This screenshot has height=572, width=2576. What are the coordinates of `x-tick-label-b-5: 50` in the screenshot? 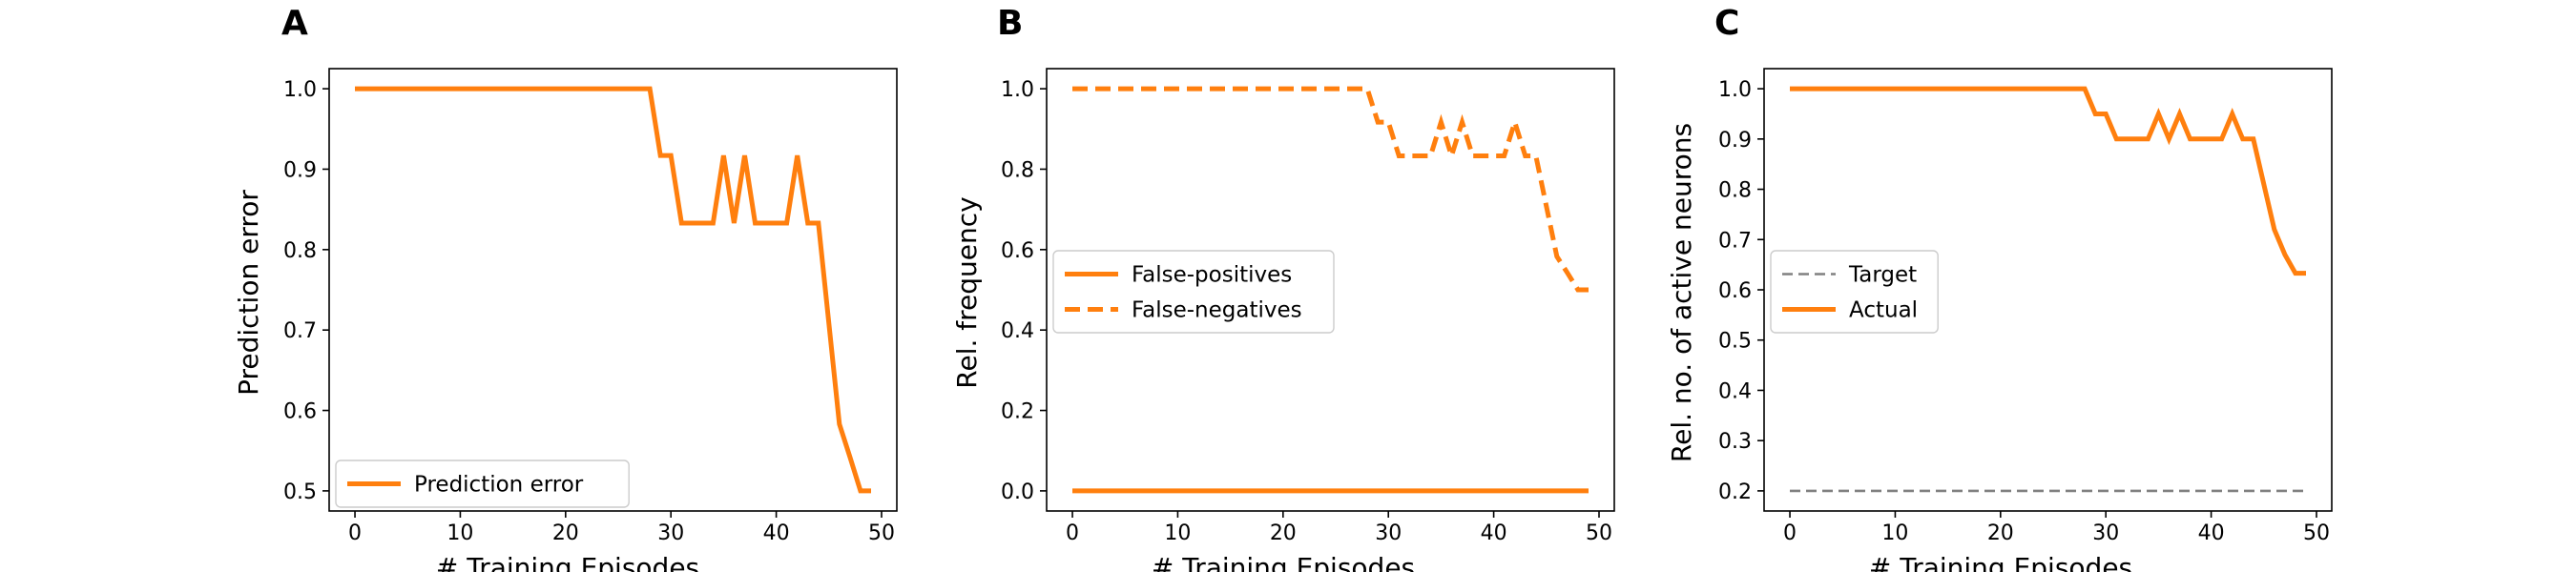 It's located at (1599, 533).